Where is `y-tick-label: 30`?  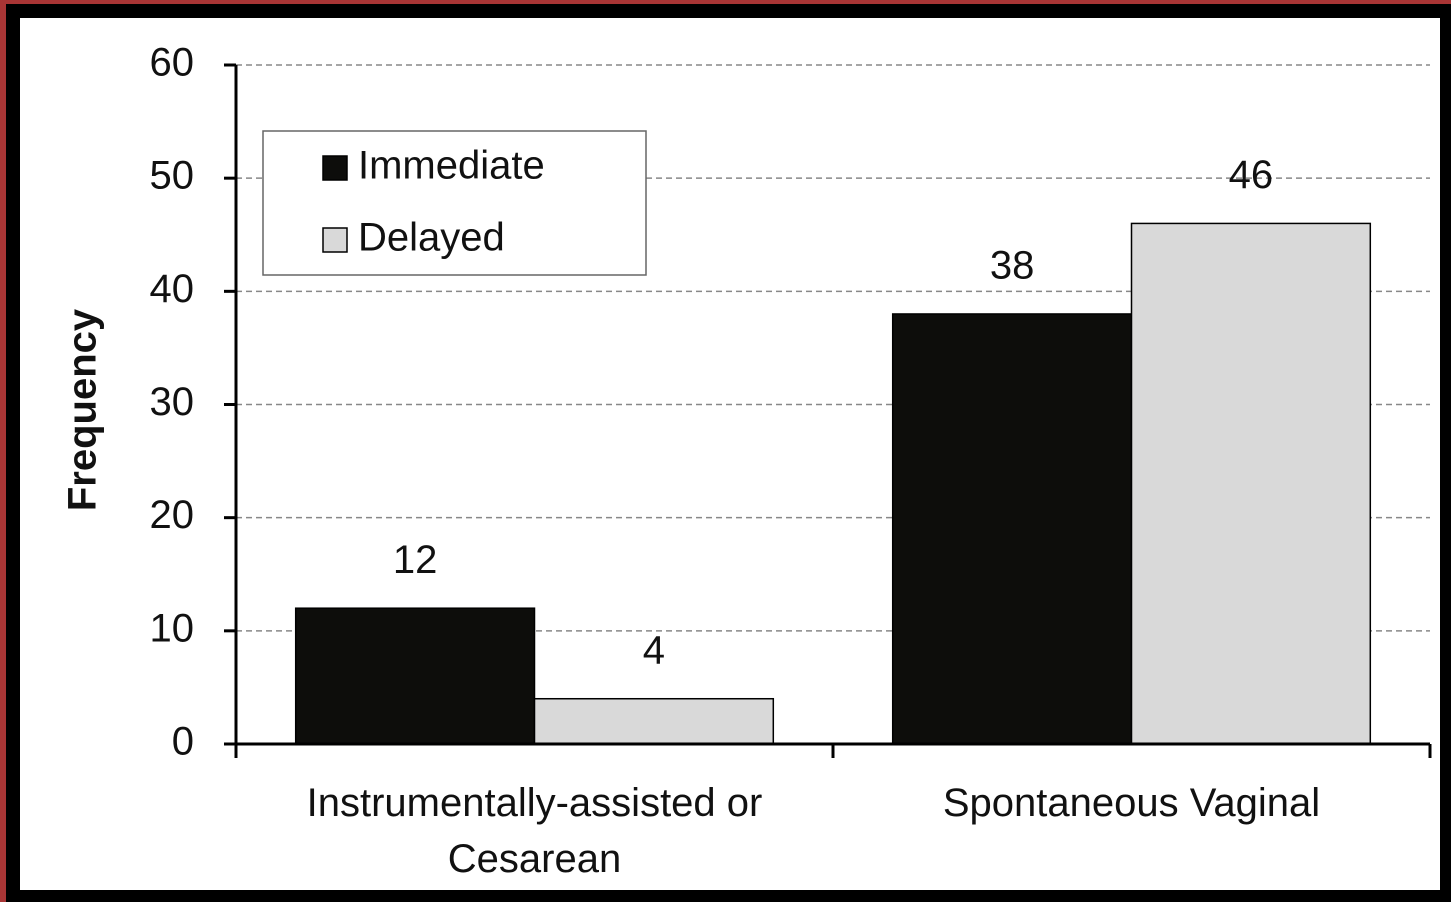
y-tick-label: 30 is located at coordinates (172, 402).